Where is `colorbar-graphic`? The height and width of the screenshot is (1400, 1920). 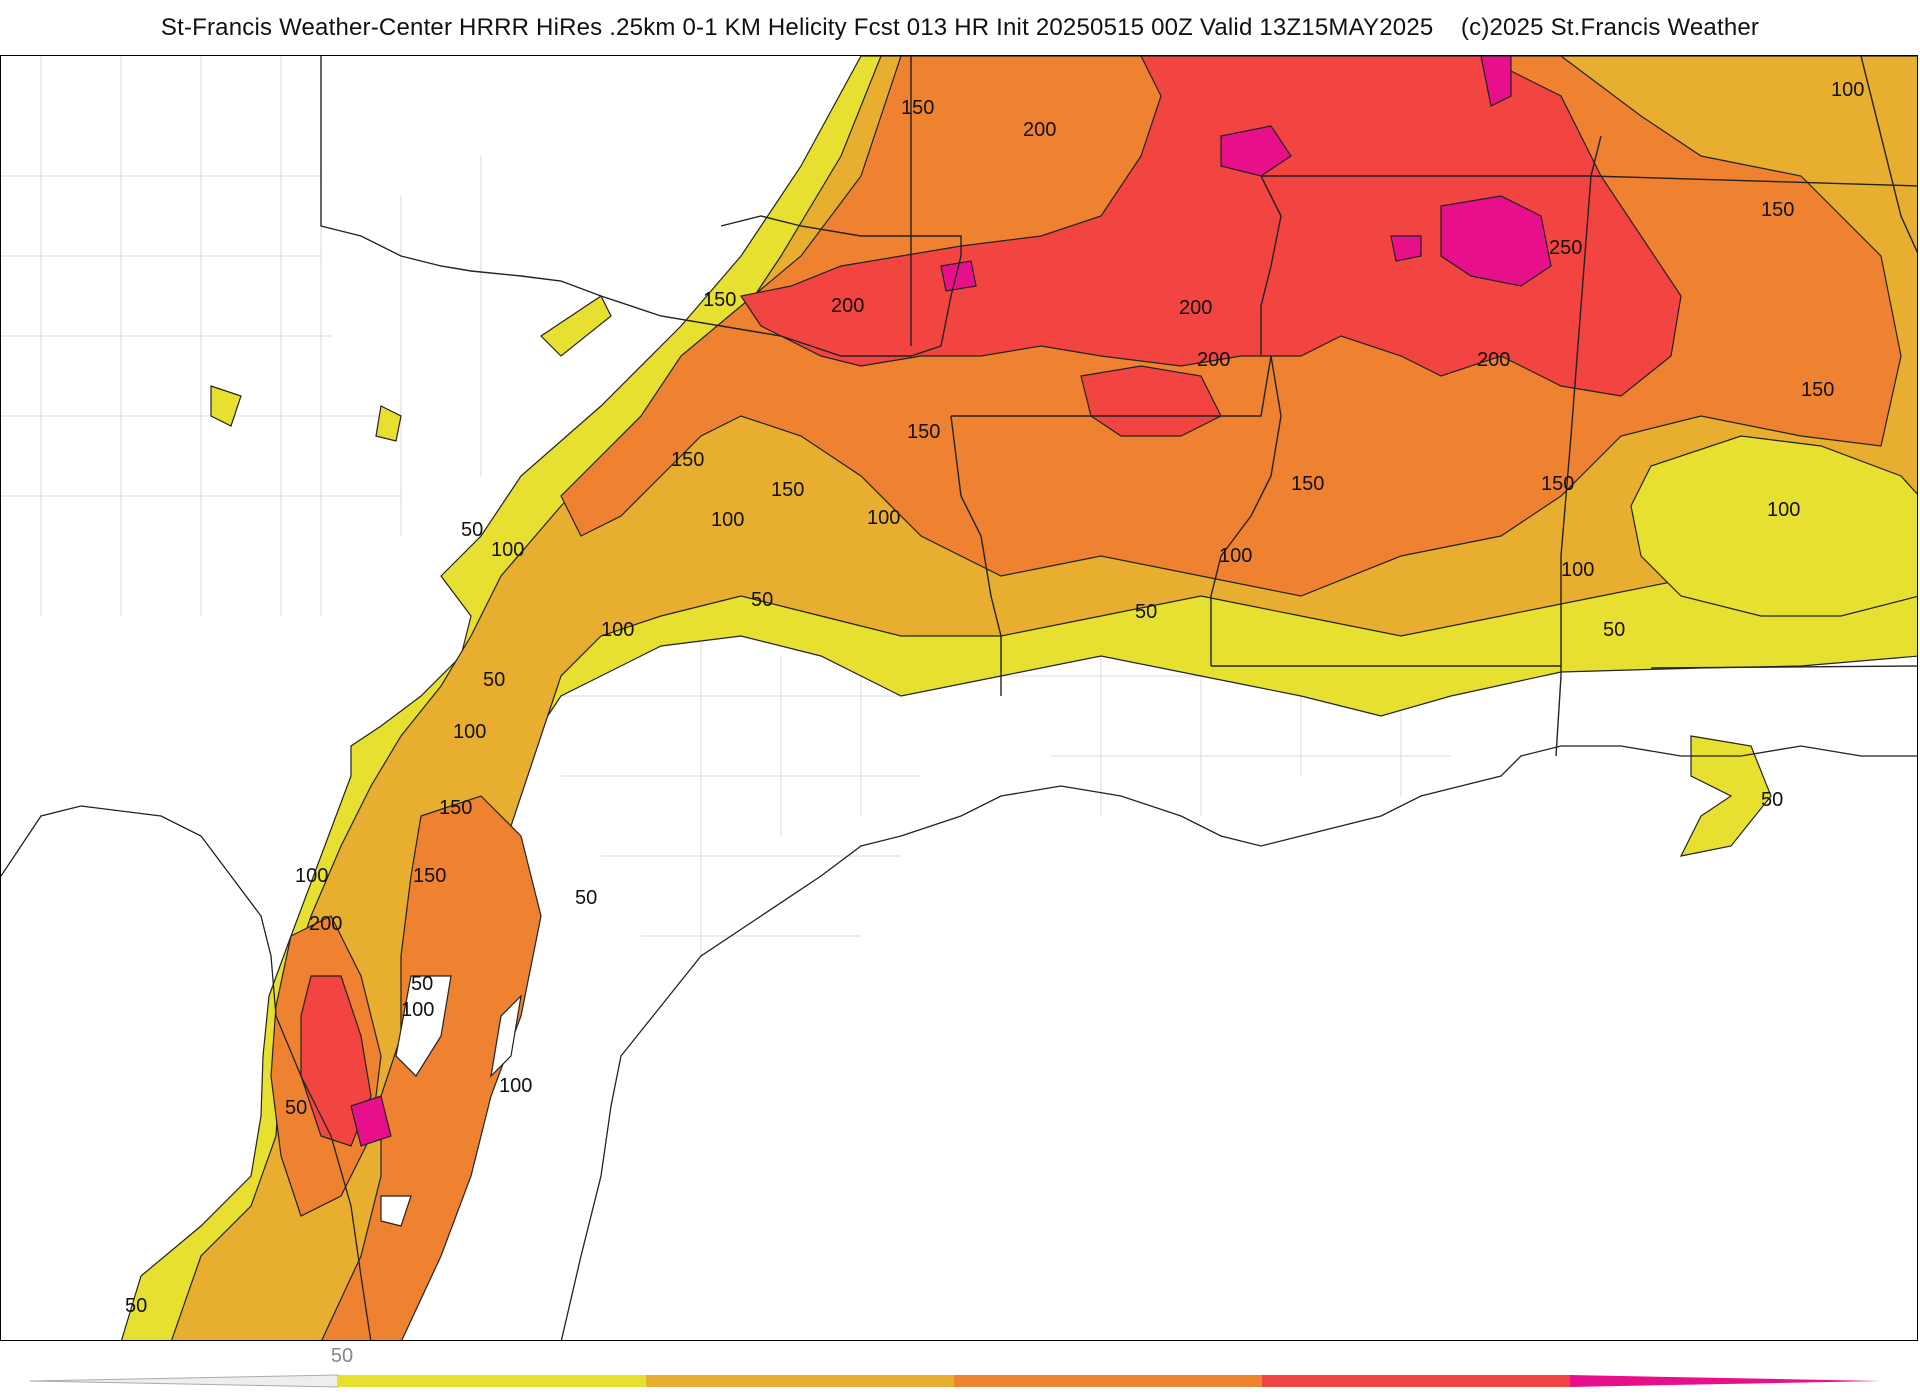
colorbar-graphic is located at coordinates (955, 1381).